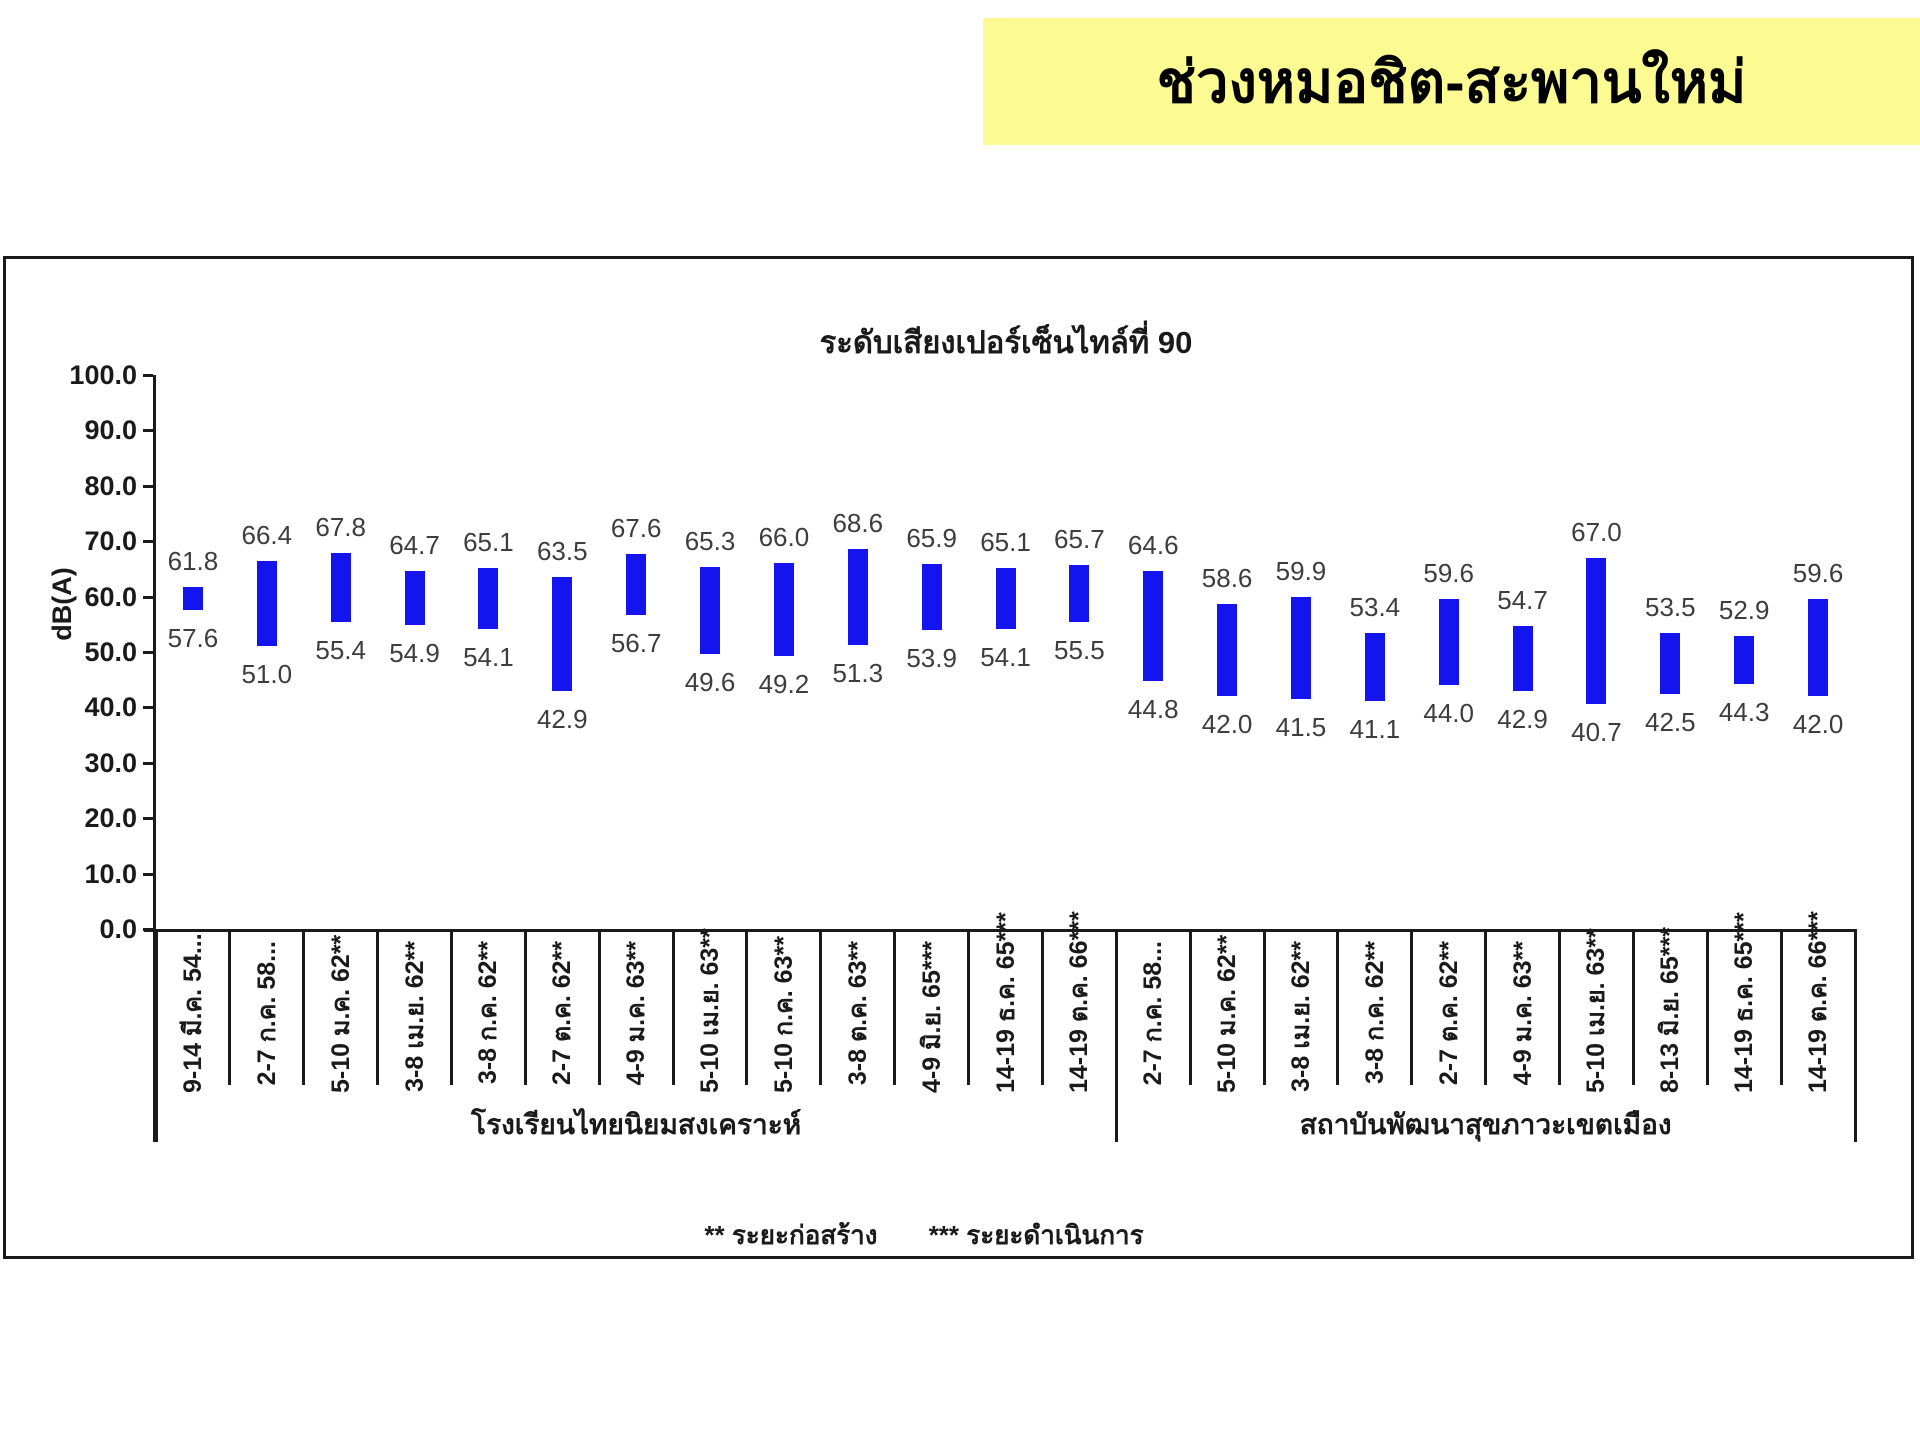  I want to click on bar-max-label: 63.5, so click(562, 551).